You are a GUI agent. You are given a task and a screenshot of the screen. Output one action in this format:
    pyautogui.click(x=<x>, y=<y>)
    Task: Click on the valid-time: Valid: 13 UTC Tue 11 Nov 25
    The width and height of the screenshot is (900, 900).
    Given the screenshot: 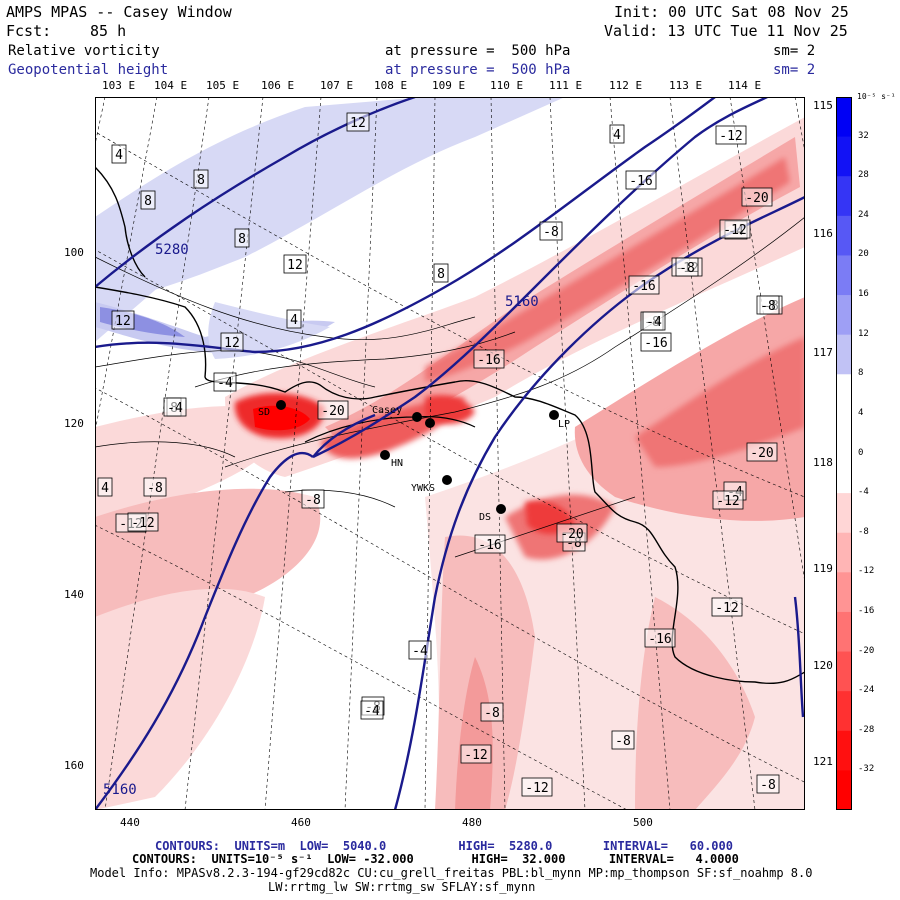 What is the action you would take?
    pyautogui.click(x=726, y=31)
    